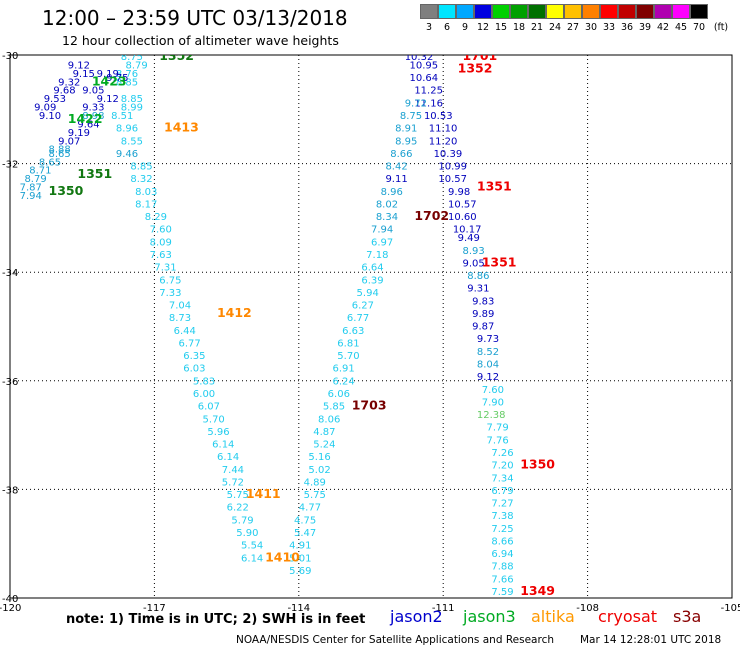 This screenshot has height=650, width=740. I want to click on scale-label: 42, so click(663, 27).